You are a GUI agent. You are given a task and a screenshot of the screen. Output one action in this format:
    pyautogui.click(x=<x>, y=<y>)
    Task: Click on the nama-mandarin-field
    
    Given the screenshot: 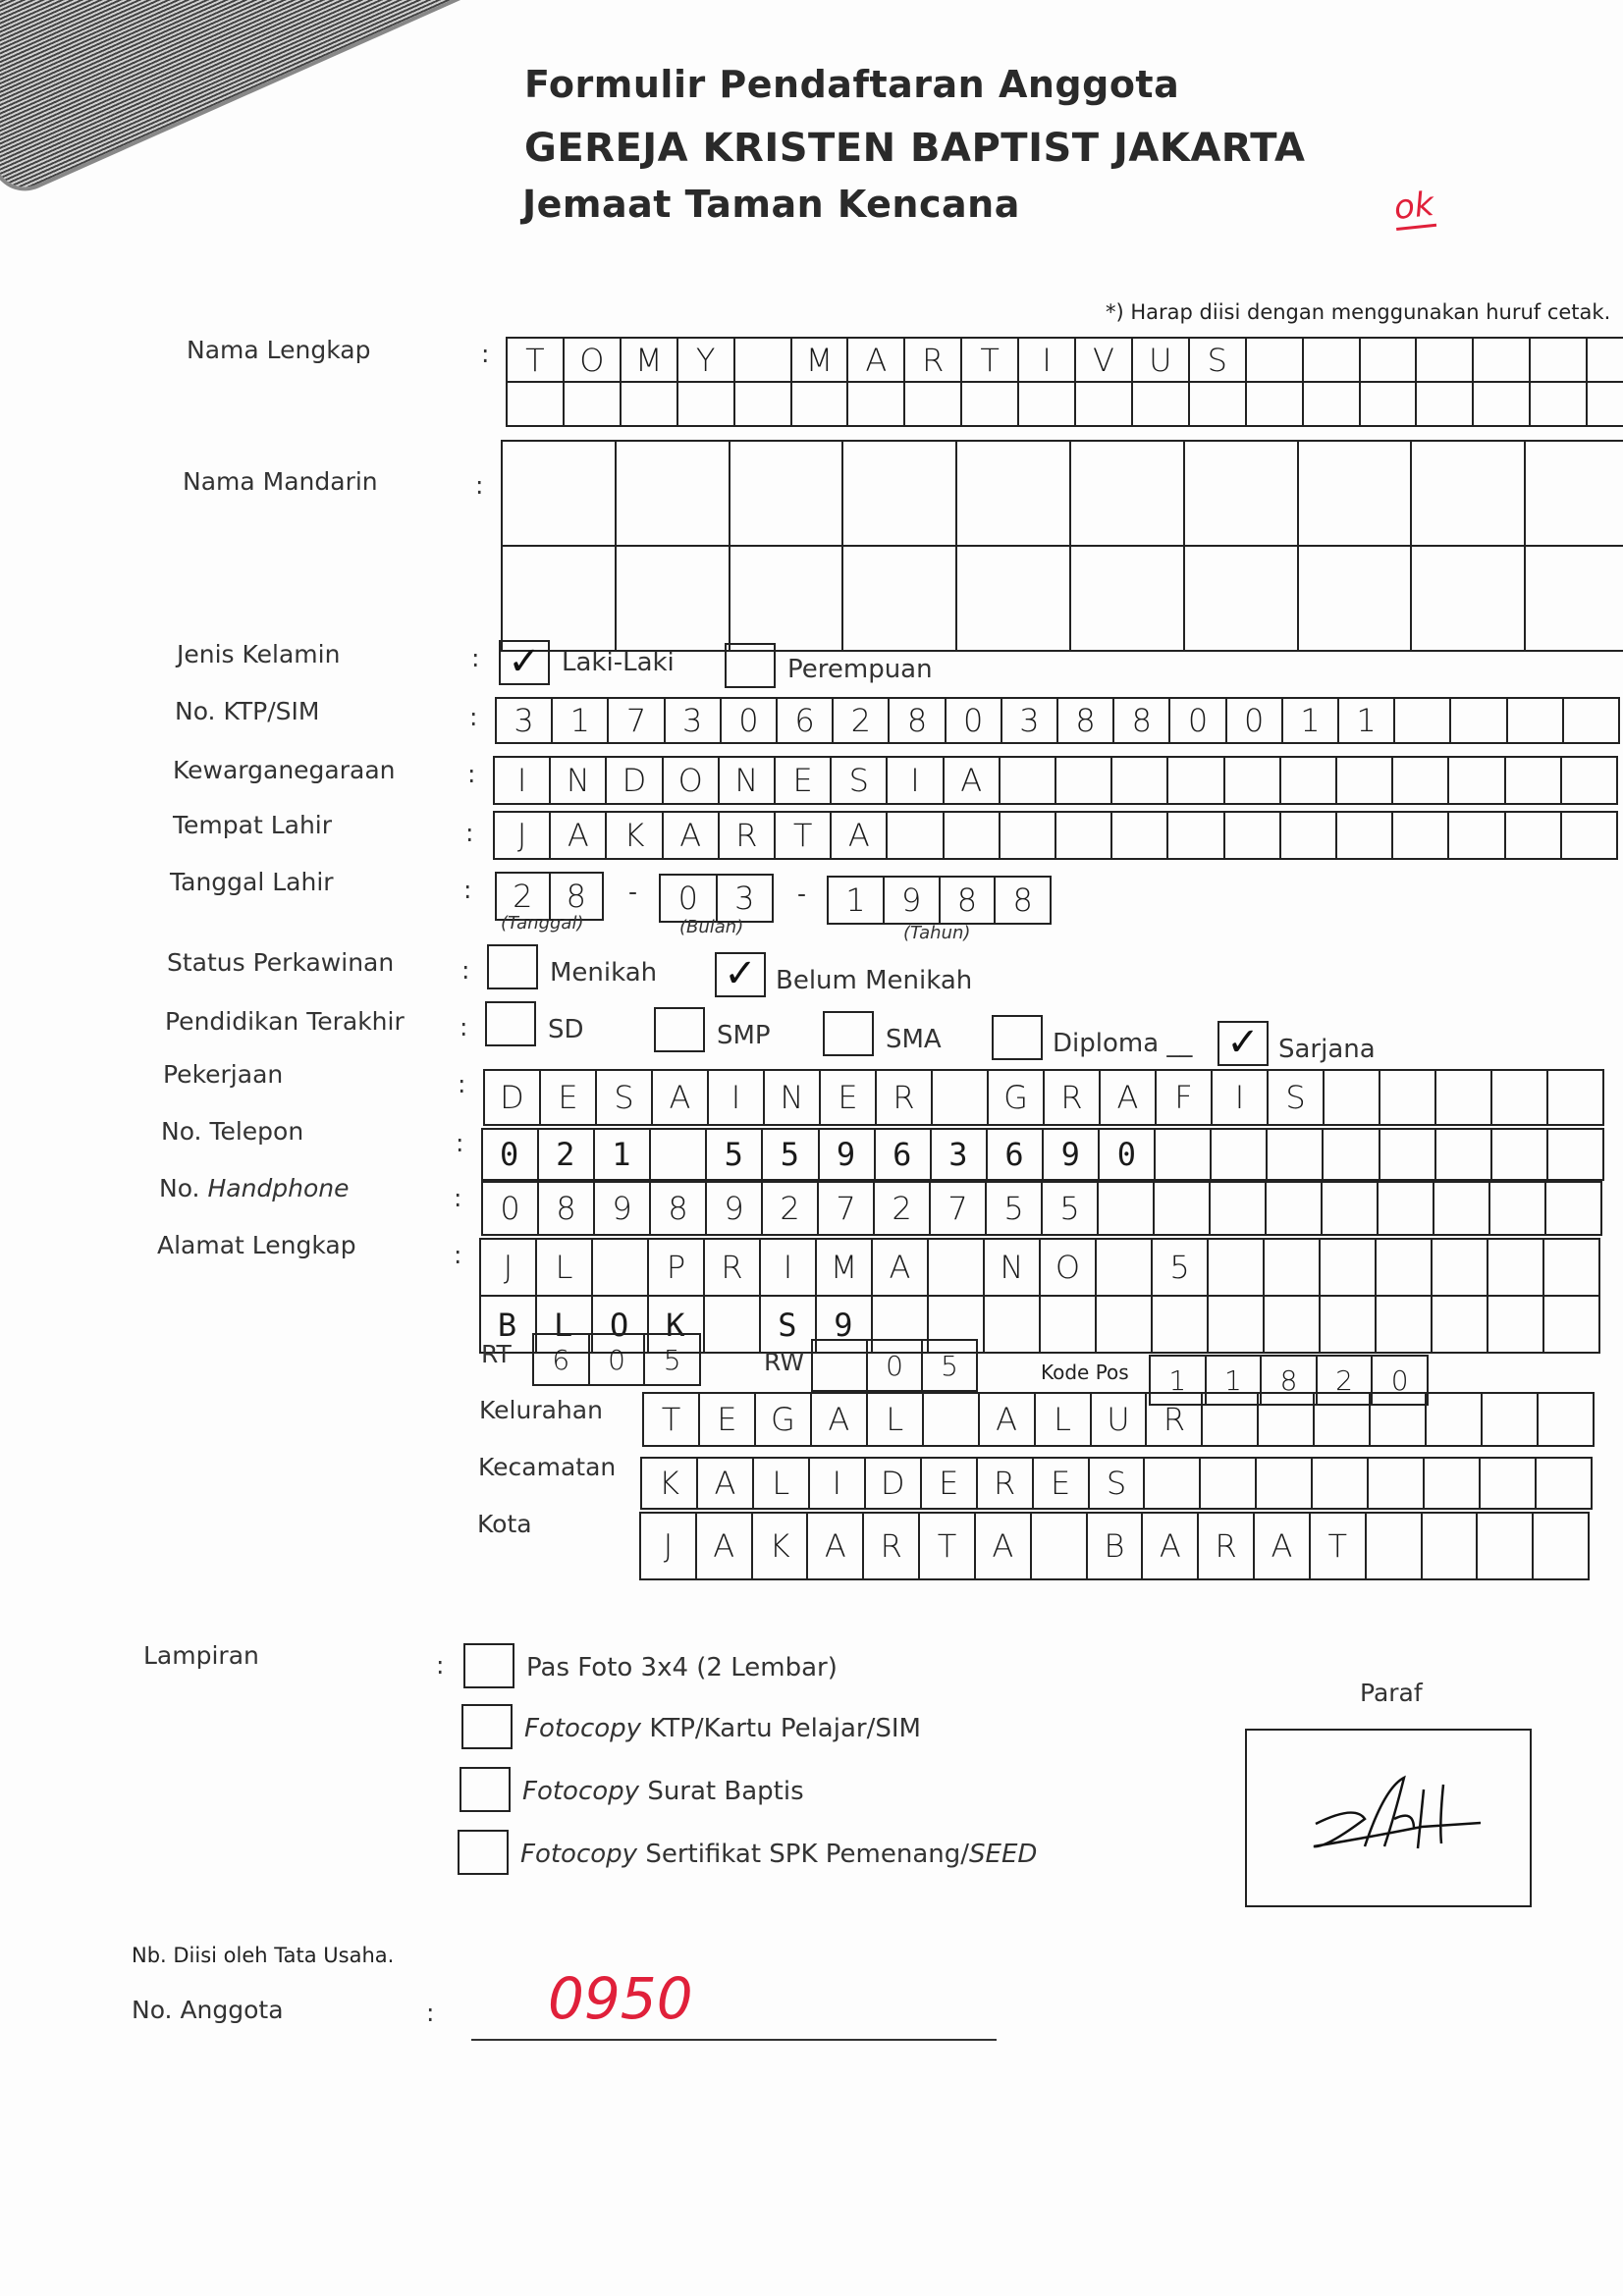 What is the action you would take?
    pyautogui.click(x=1062, y=546)
    